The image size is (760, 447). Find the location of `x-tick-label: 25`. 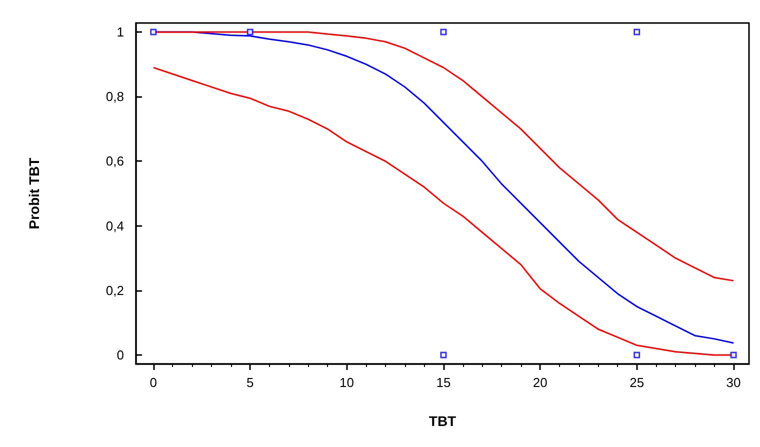

x-tick-label: 25 is located at coordinates (637, 382).